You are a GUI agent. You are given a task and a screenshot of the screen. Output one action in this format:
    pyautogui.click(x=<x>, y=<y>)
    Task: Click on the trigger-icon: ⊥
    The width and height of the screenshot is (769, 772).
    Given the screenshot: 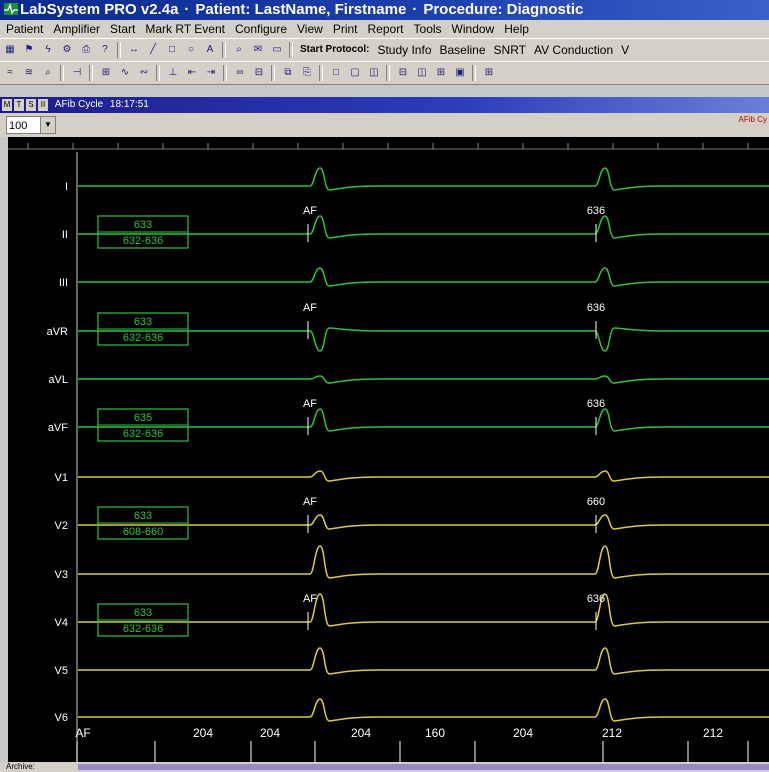 What is the action you would take?
    pyautogui.click(x=173, y=72)
    